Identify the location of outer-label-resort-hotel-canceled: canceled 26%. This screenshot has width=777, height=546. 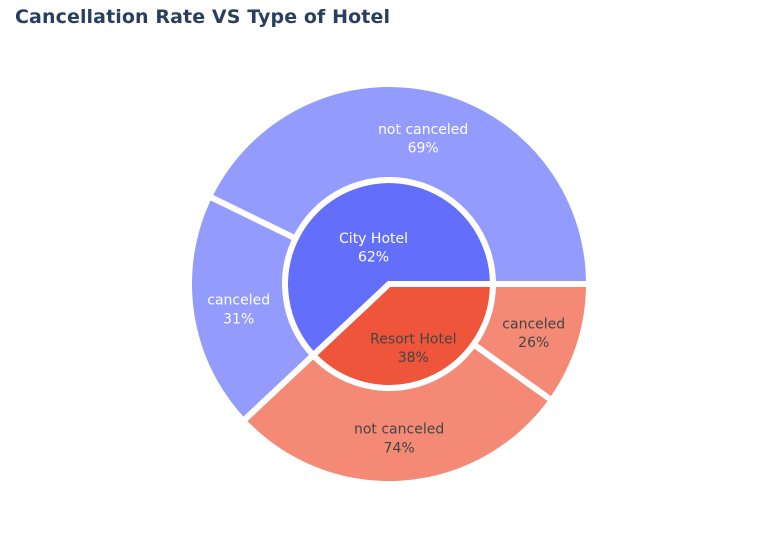
(533, 333).